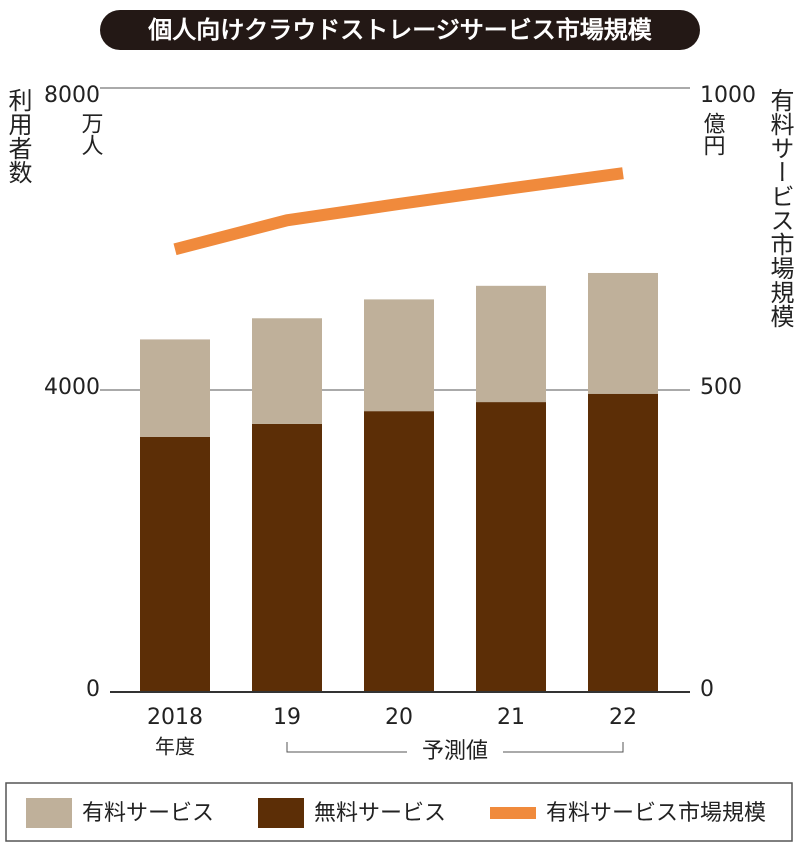 The height and width of the screenshot is (848, 800). Describe the element at coordinates (399, 717) in the screenshot. I see `x-tick-label: 20` at that location.